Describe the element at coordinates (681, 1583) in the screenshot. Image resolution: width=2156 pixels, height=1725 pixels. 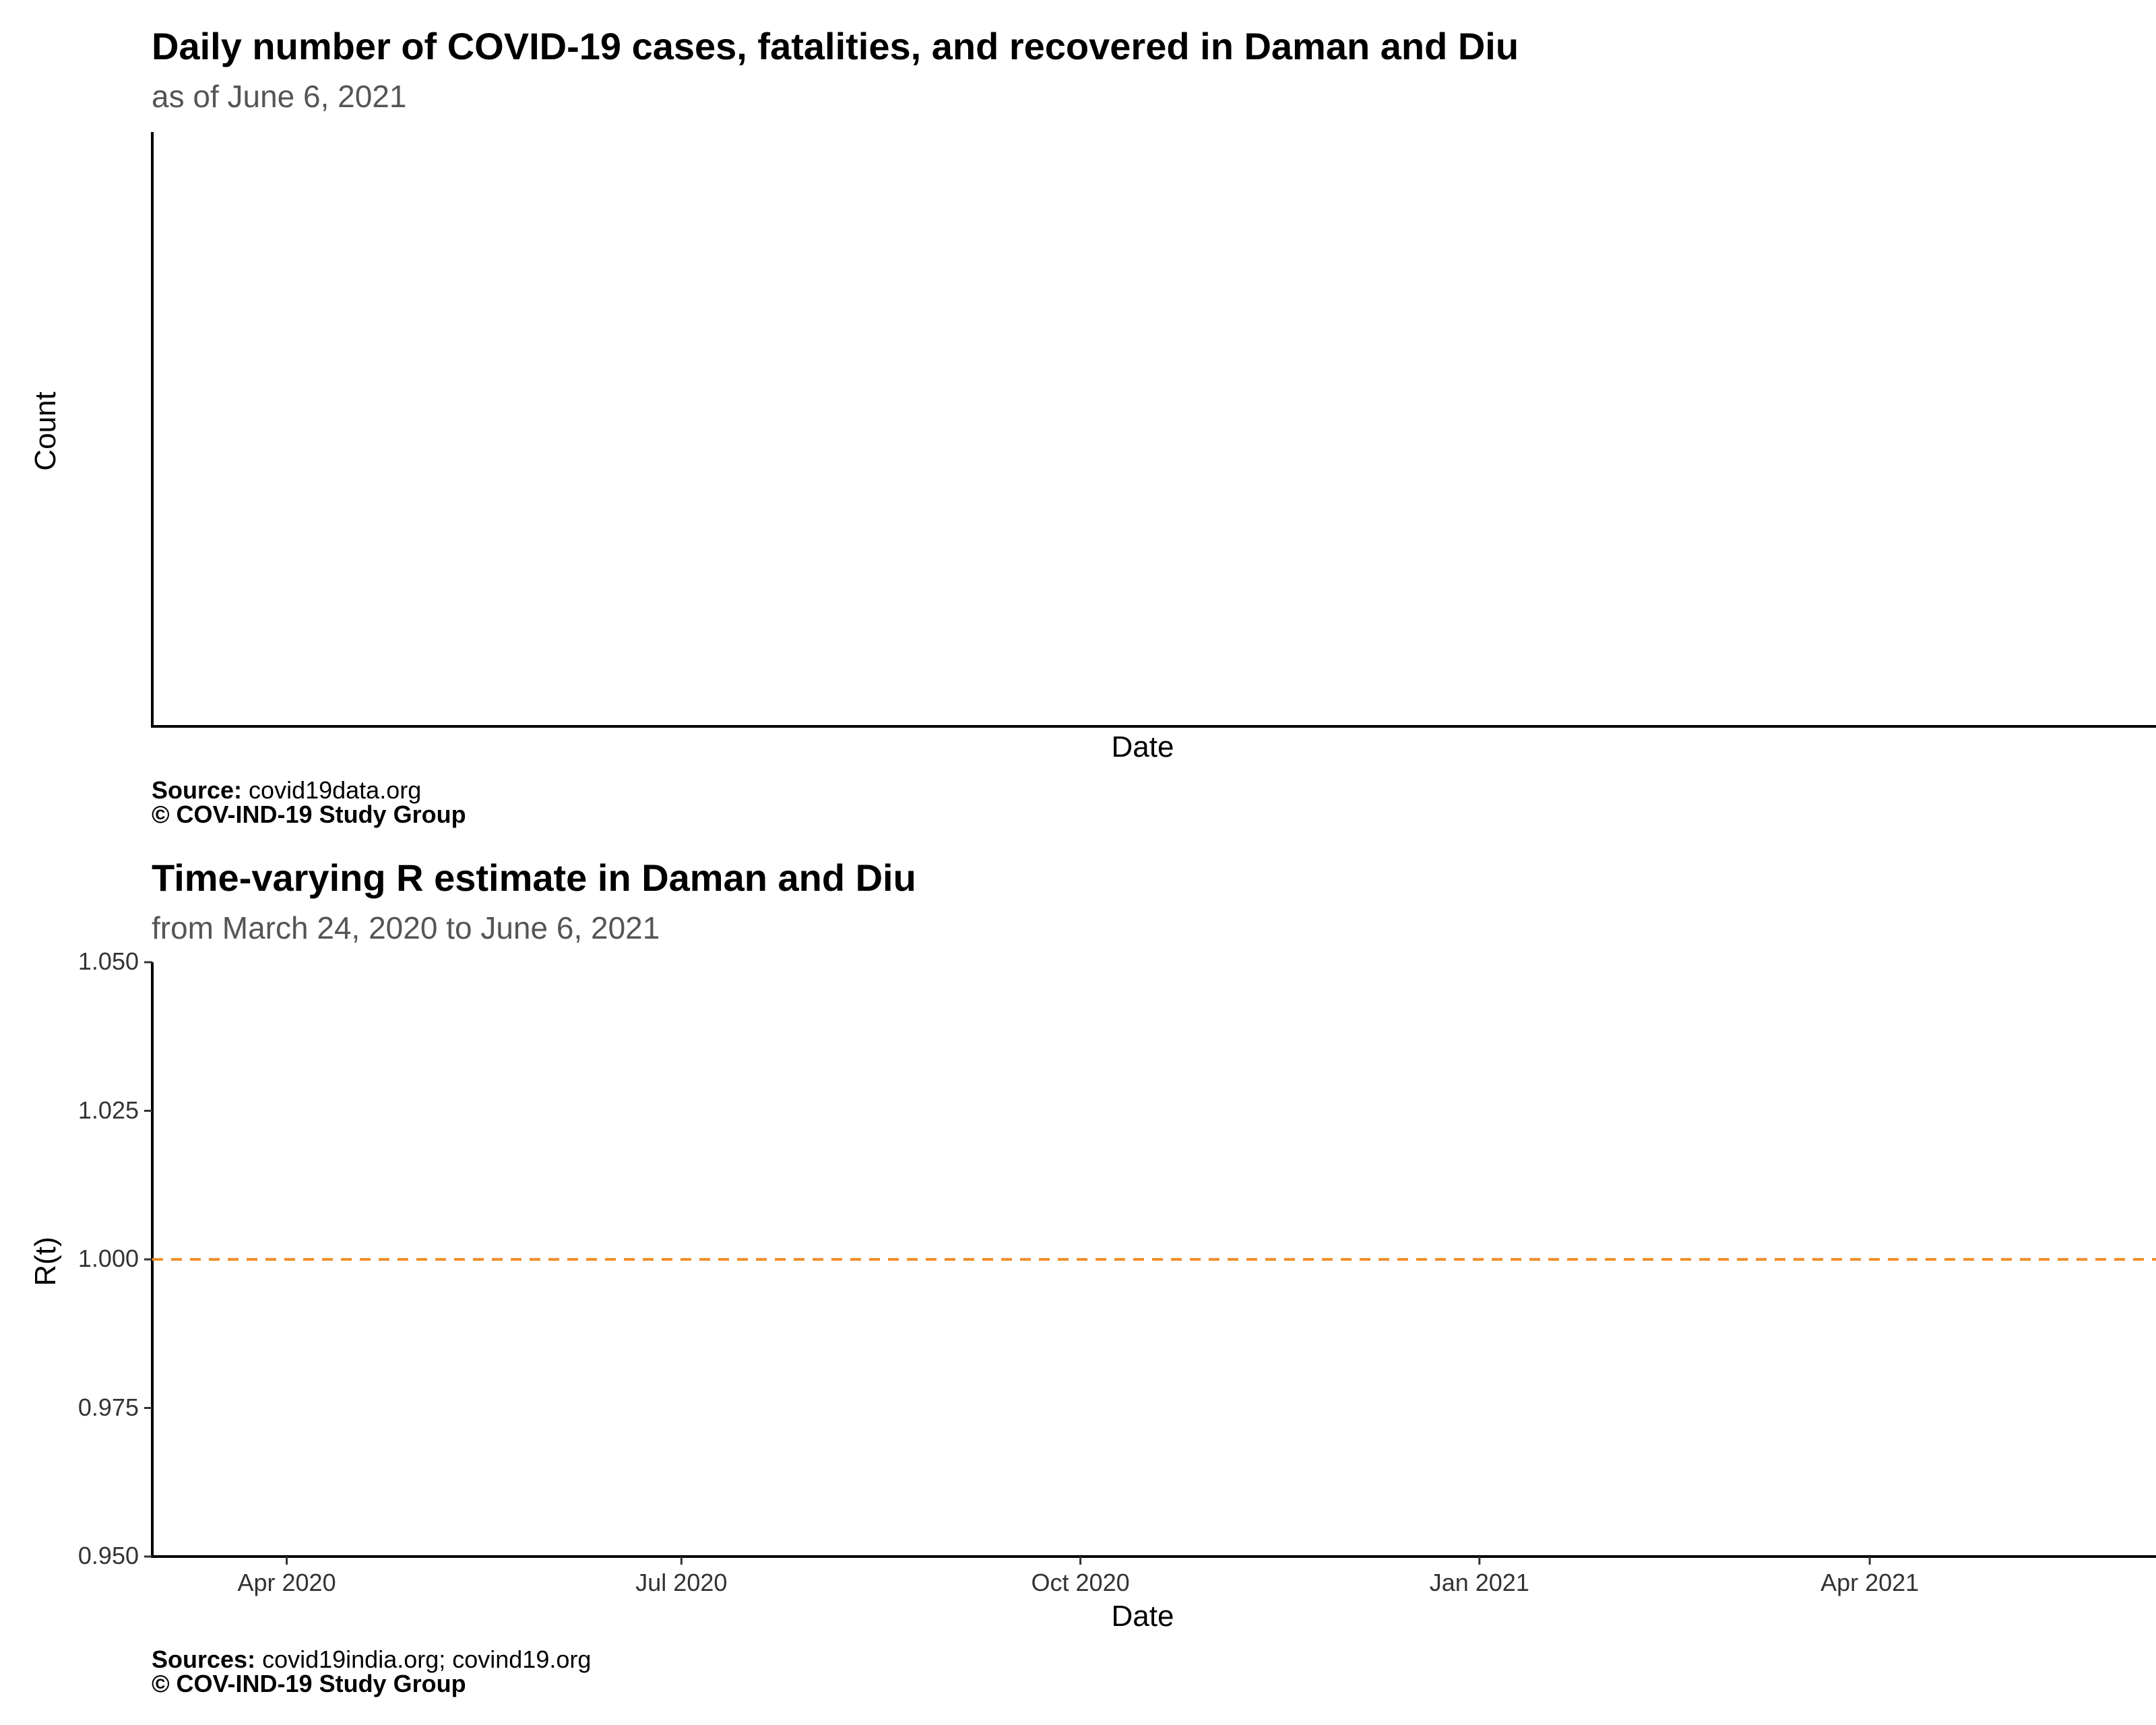
I see `x-tick-label: Jul 2020` at that location.